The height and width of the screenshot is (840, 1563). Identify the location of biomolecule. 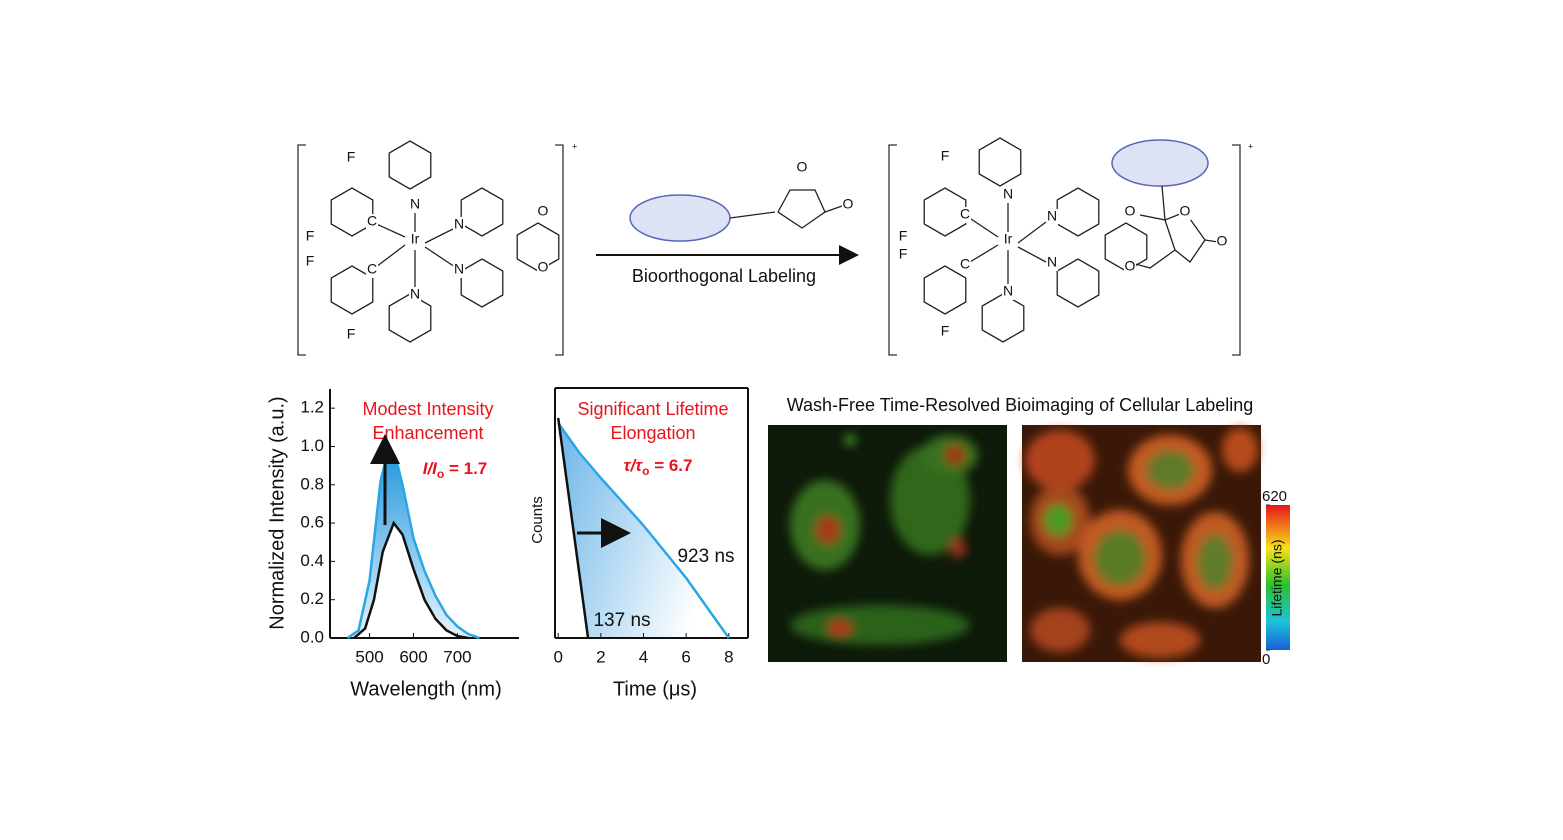
(680, 218).